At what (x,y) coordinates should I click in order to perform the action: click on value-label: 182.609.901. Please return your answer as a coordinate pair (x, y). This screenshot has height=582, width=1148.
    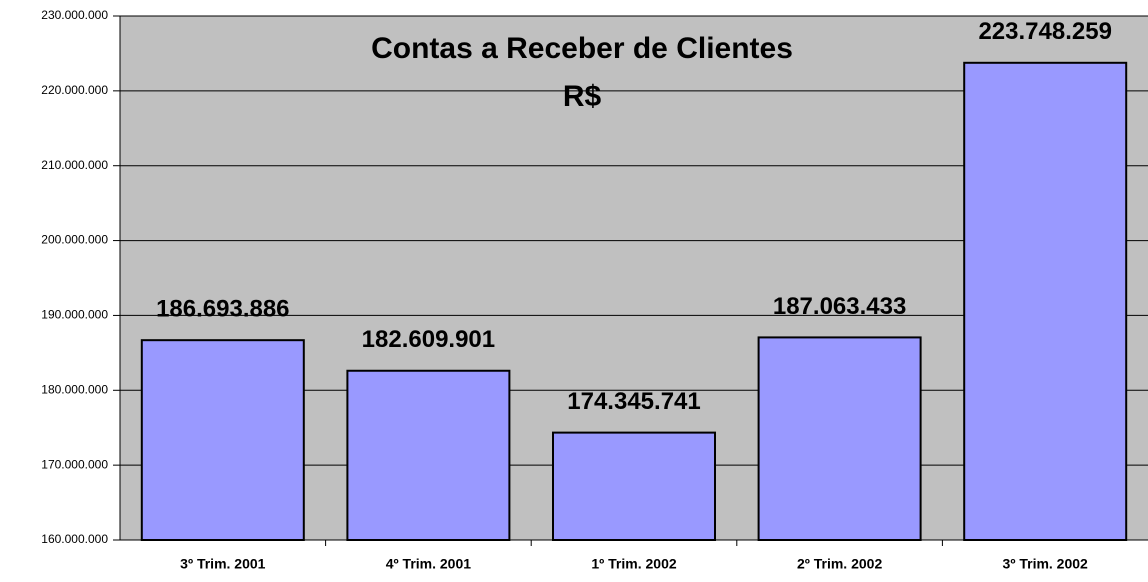
    Looking at the image, I should click on (428, 339).